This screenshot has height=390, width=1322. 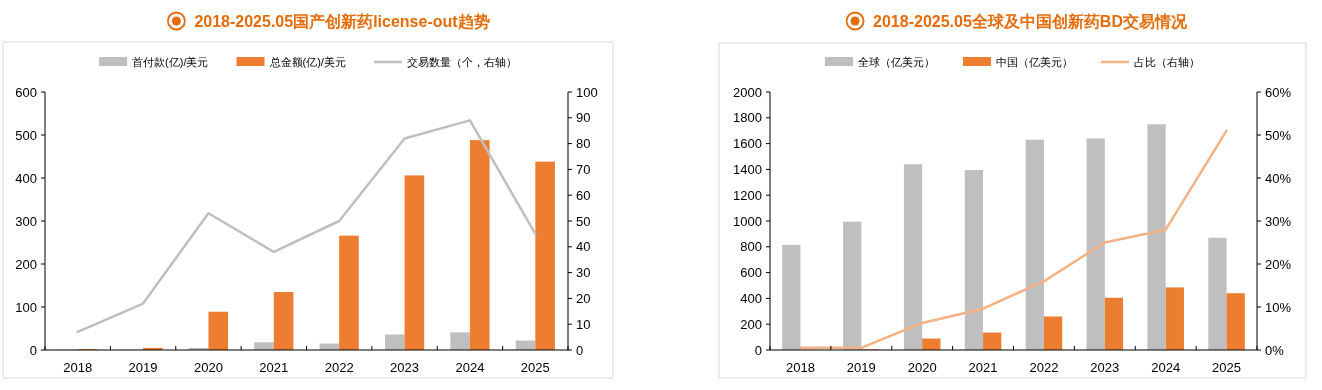 What do you see at coordinates (583, 144) in the screenshot?
I see `y2-tick-label: 80` at bounding box center [583, 144].